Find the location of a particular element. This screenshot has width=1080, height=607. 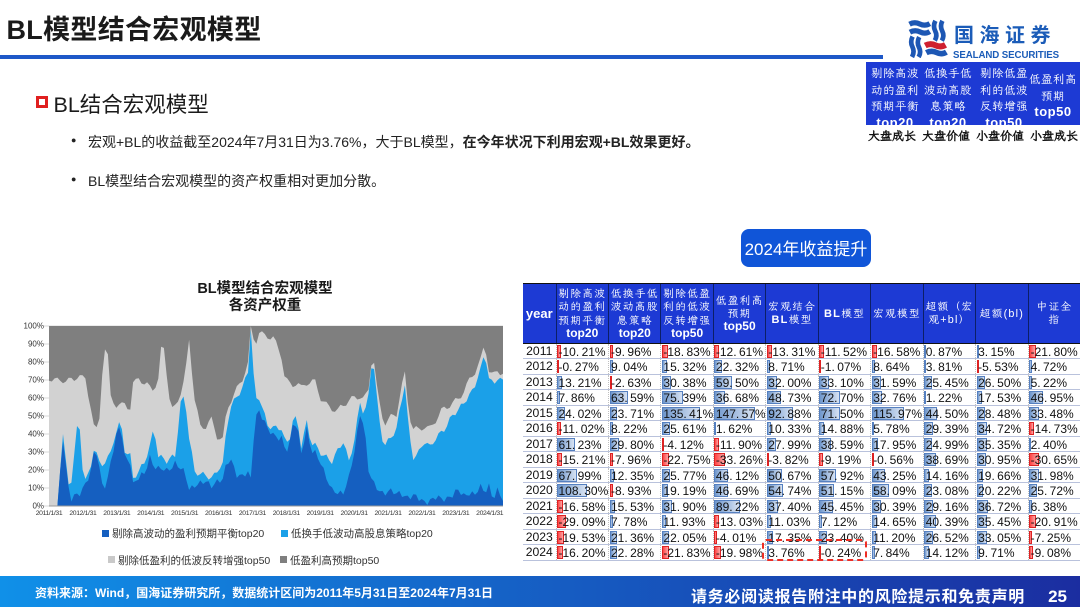

svg-text: 2022/1/31 is located at coordinates (422, 513).